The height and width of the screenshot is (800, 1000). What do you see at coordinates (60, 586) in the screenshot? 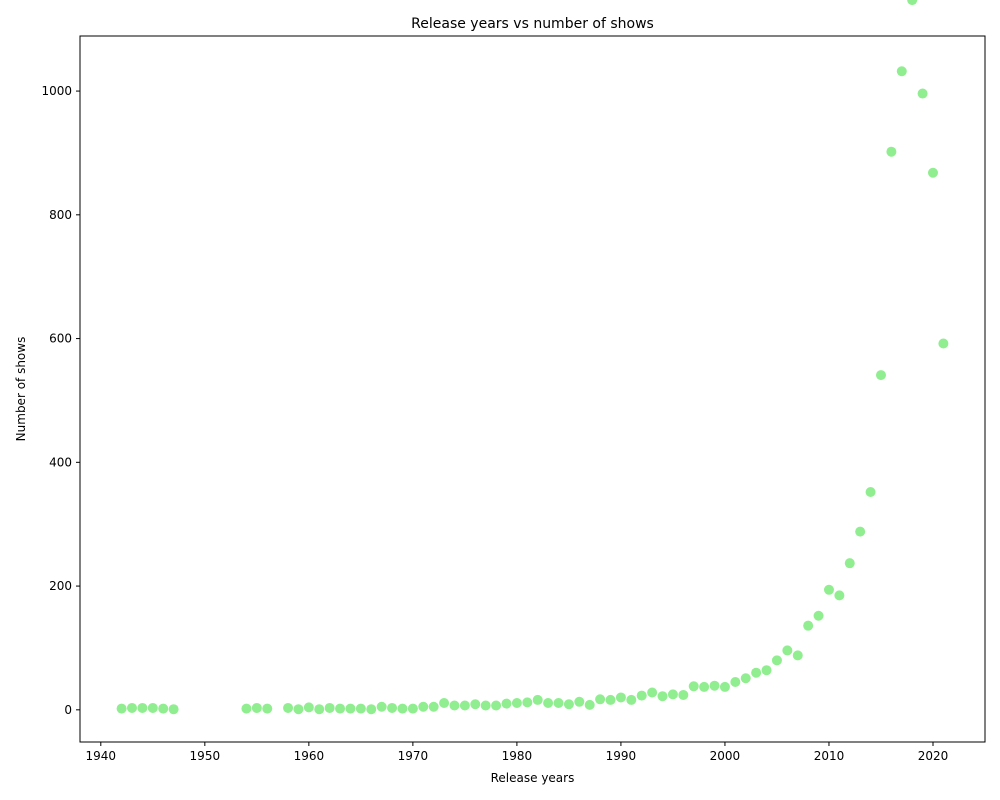
I see `y-tick-label: 200` at bounding box center [60, 586].